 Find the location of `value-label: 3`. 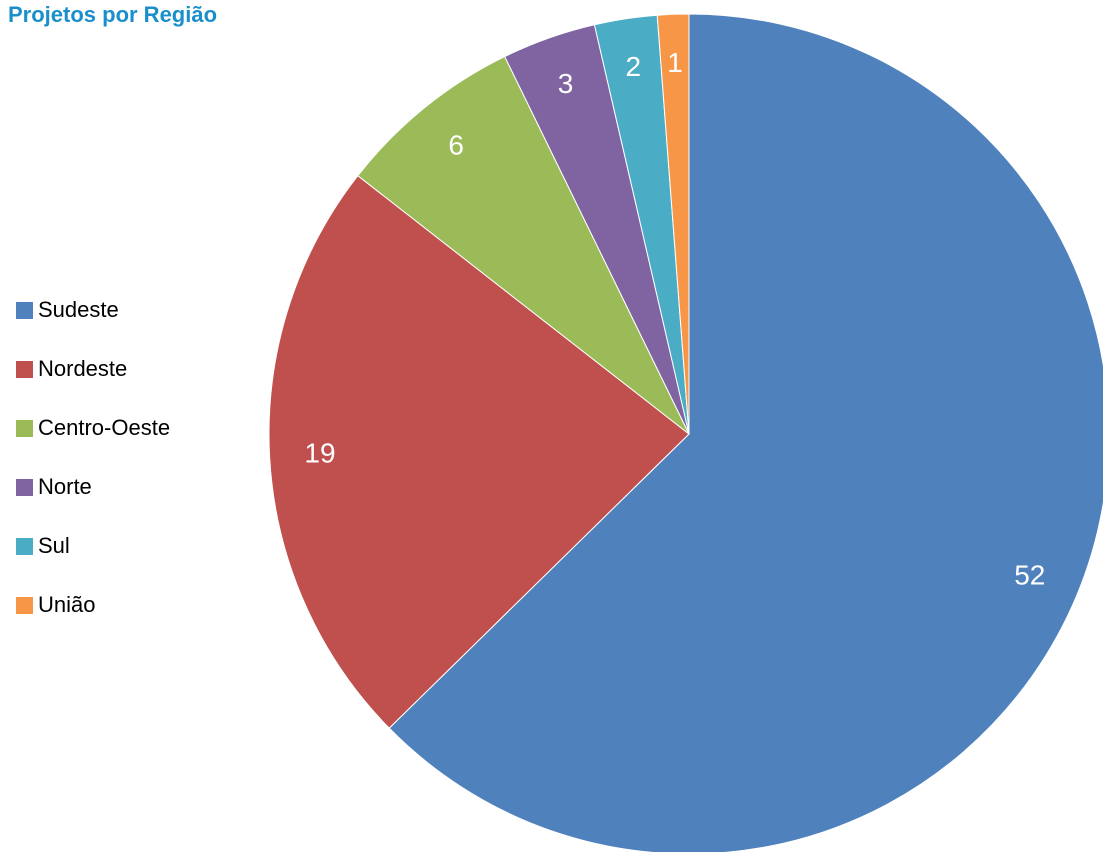

value-label: 3 is located at coordinates (566, 83).